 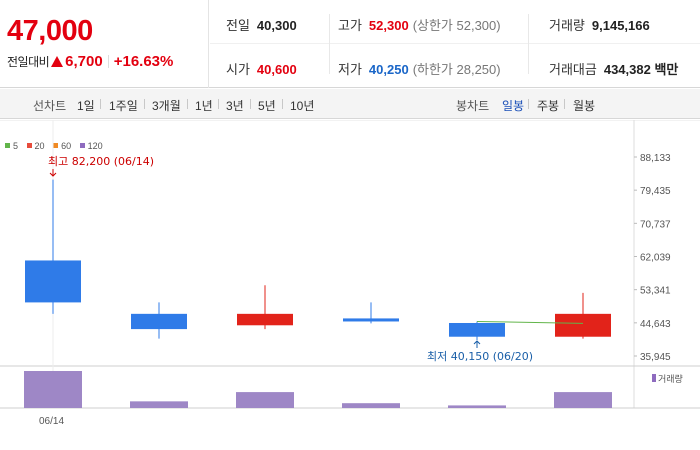 I want to click on change-percent: +16.63%, so click(x=143, y=61).